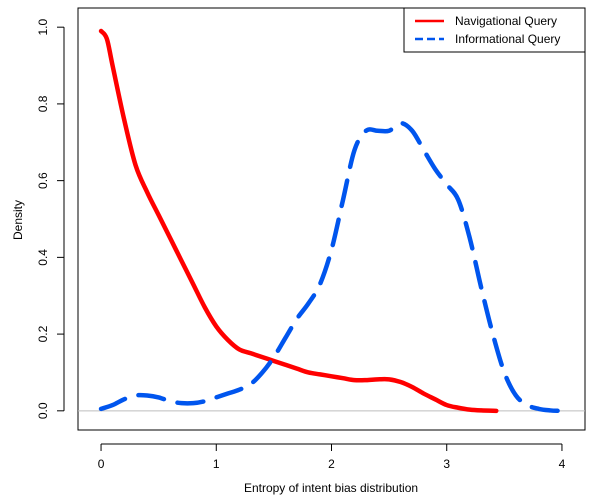 This screenshot has width=593, height=500. Describe the element at coordinates (506, 21) in the screenshot. I see `legend-label: Navigational Query` at that location.